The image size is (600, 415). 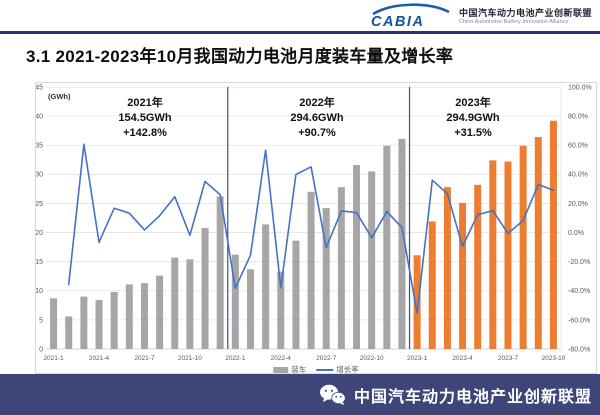 What do you see at coordinates (53, 358) in the screenshot?
I see `svg-text: 2021-1` at bounding box center [53, 358].